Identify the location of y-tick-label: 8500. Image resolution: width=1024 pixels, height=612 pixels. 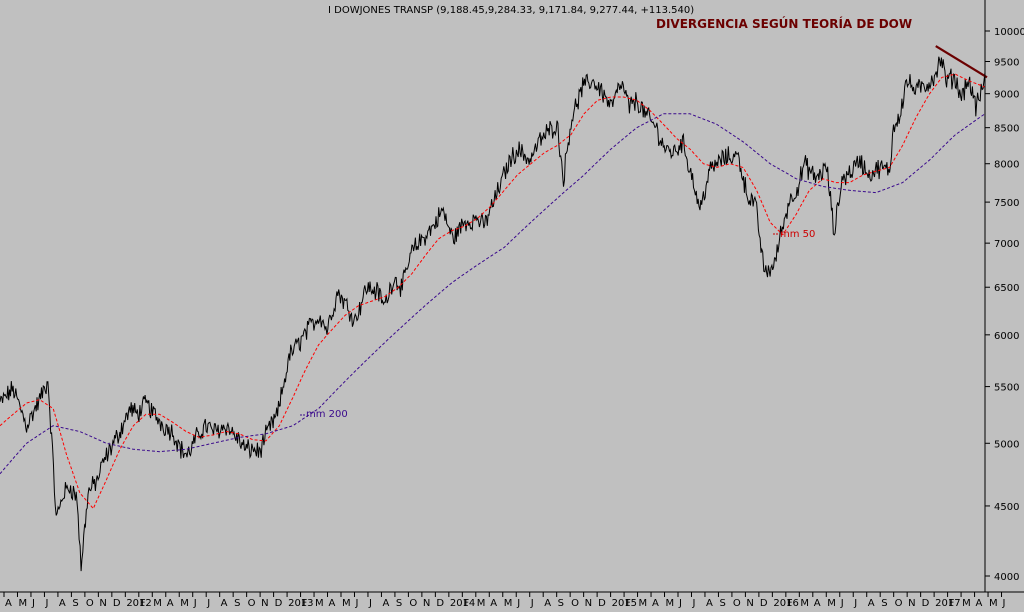
(1006, 129).